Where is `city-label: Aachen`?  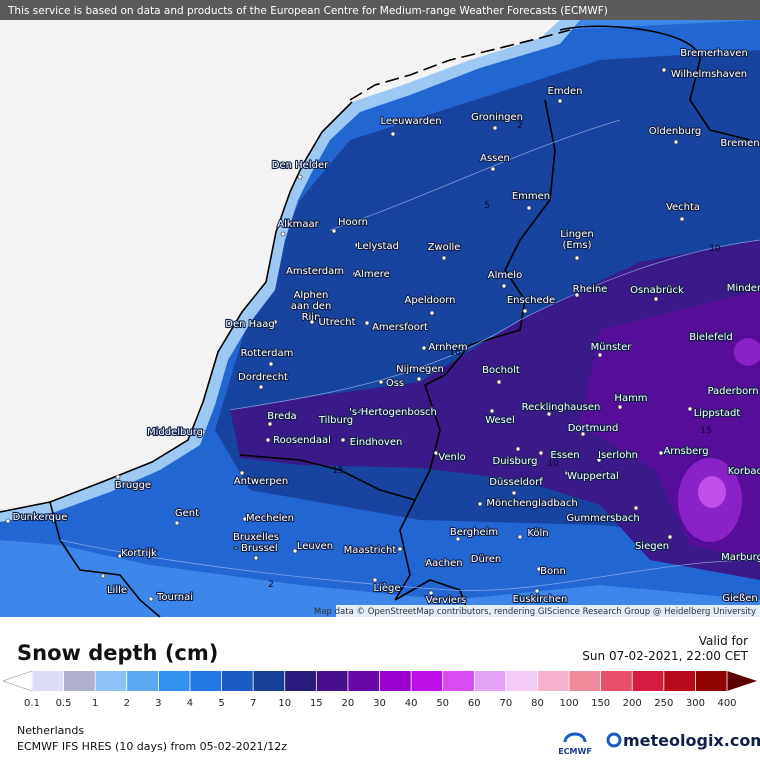 city-label: Aachen is located at coordinates (443, 563).